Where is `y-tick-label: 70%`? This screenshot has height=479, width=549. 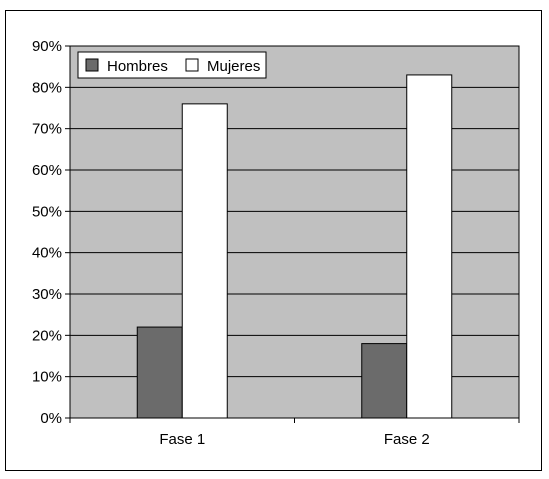
y-tick-label: 70% is located at coordinates (47, 129).